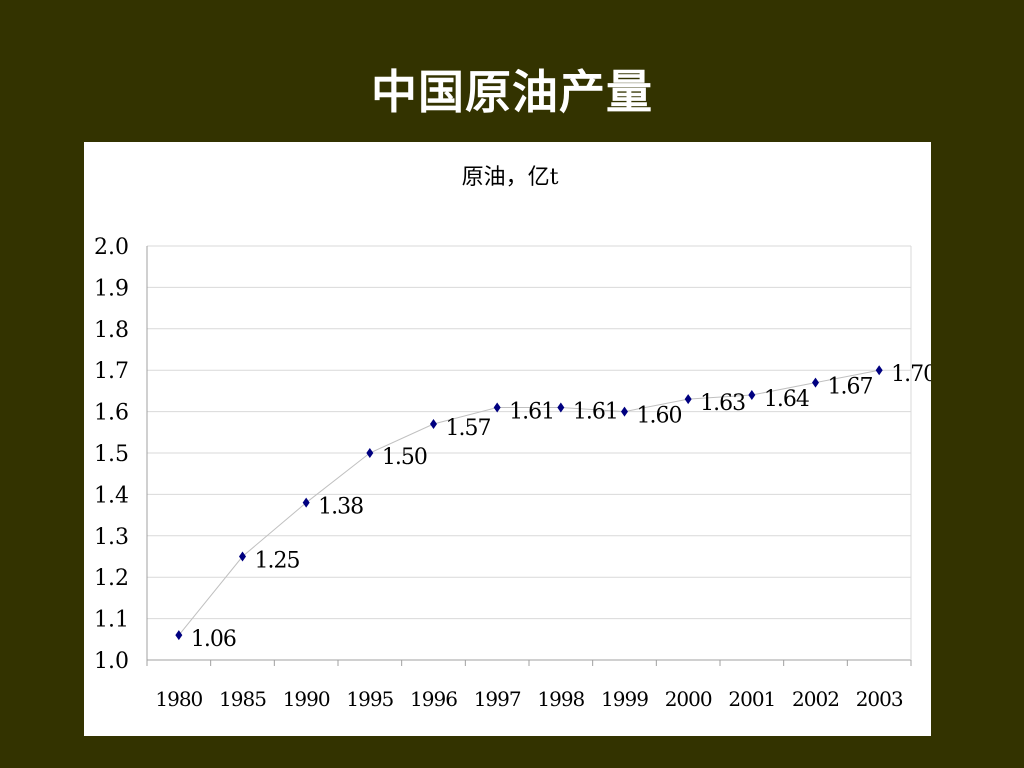 The height and width of the screenshot is (768, 1024). What do you see at coordinates (510, 177) in the screenshot?
I see `chart-title: 原油，亿t` at bounding box center [510, 177].